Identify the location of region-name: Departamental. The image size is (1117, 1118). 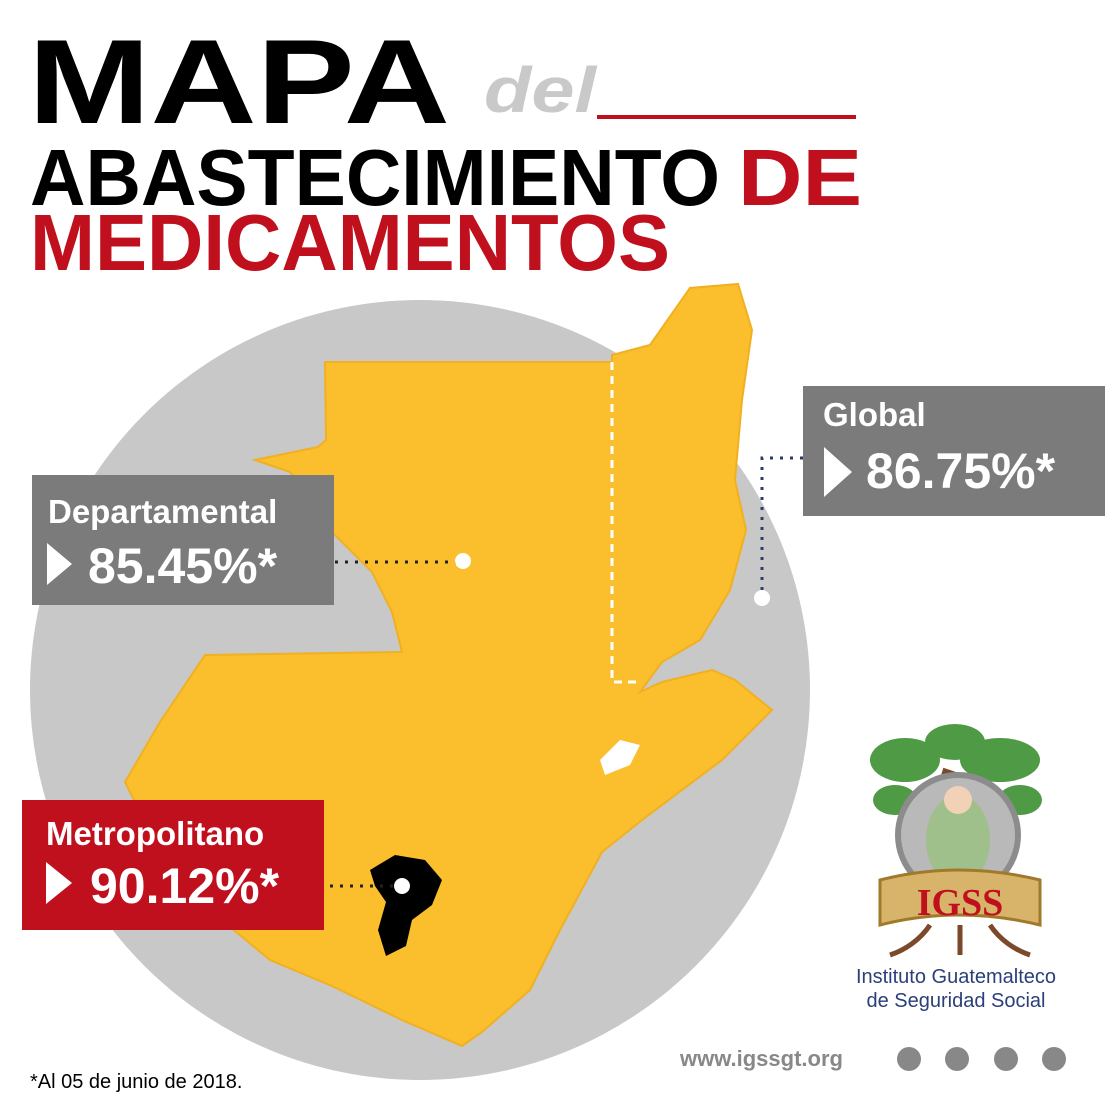
(162, 511).